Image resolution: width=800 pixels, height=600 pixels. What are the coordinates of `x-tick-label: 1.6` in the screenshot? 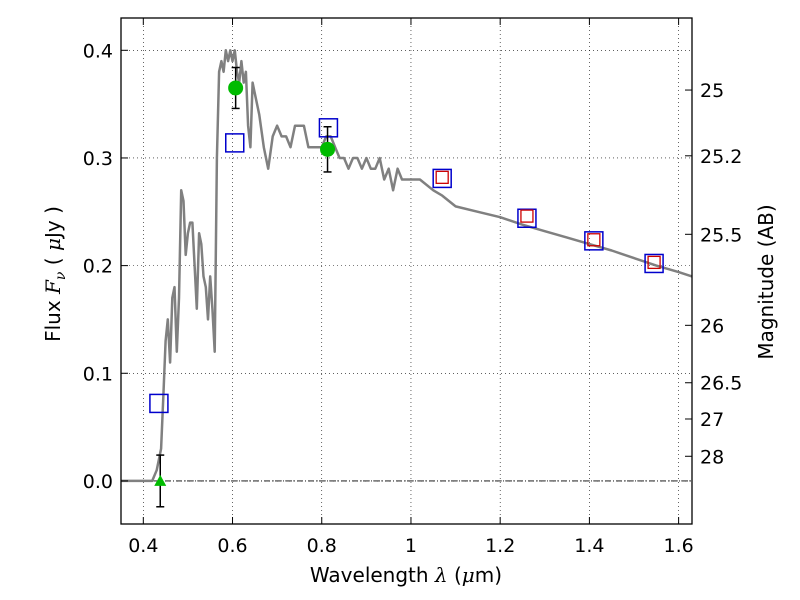 It's located at (679, 546).